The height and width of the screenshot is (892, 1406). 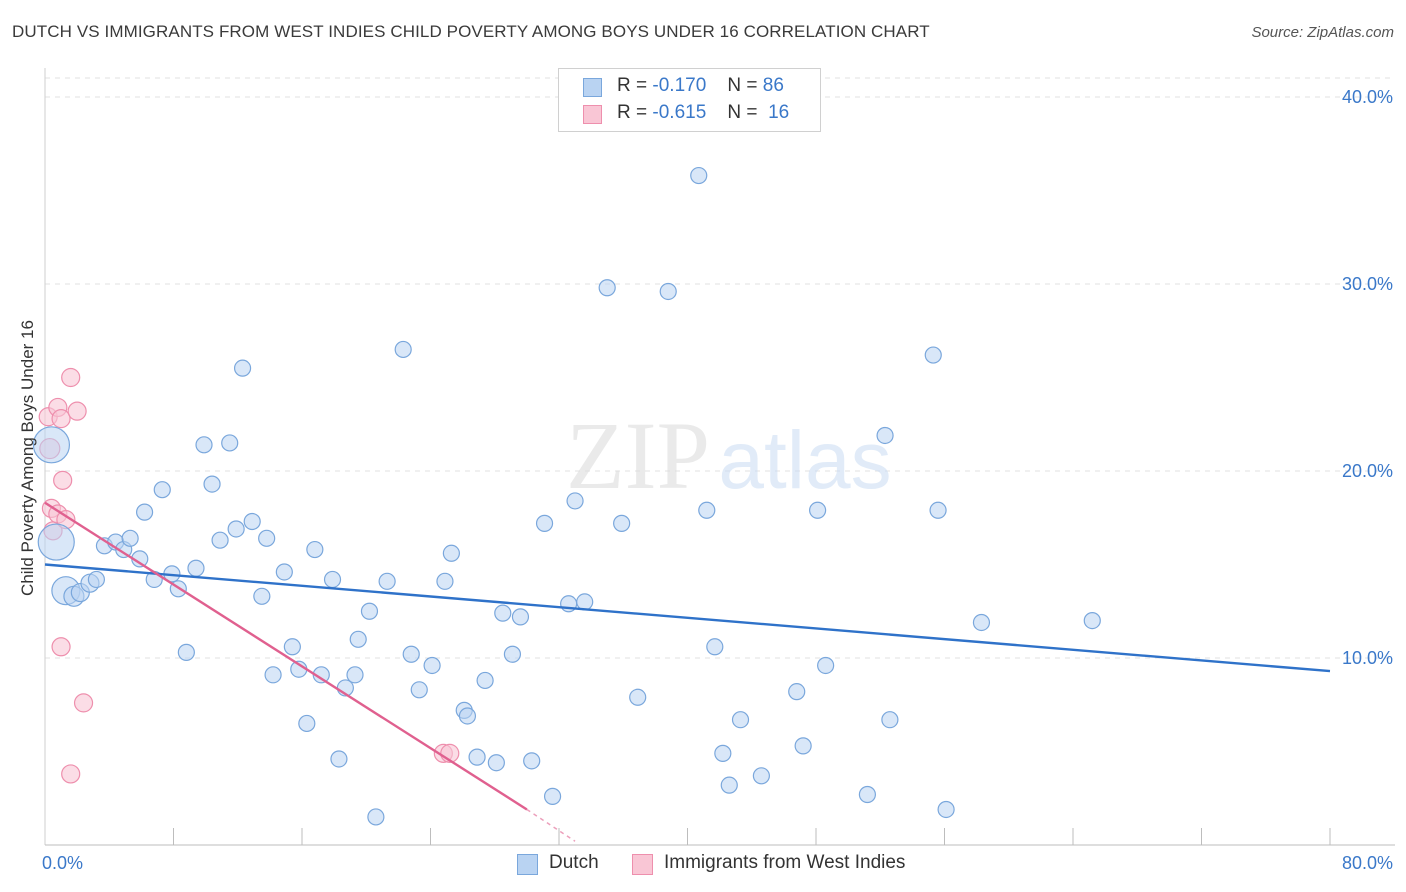 What do you see at coordinates (1367, 471) in the screenshot?
I see `y-tick-label: 20.0%` at bounding box center [1367, 471].